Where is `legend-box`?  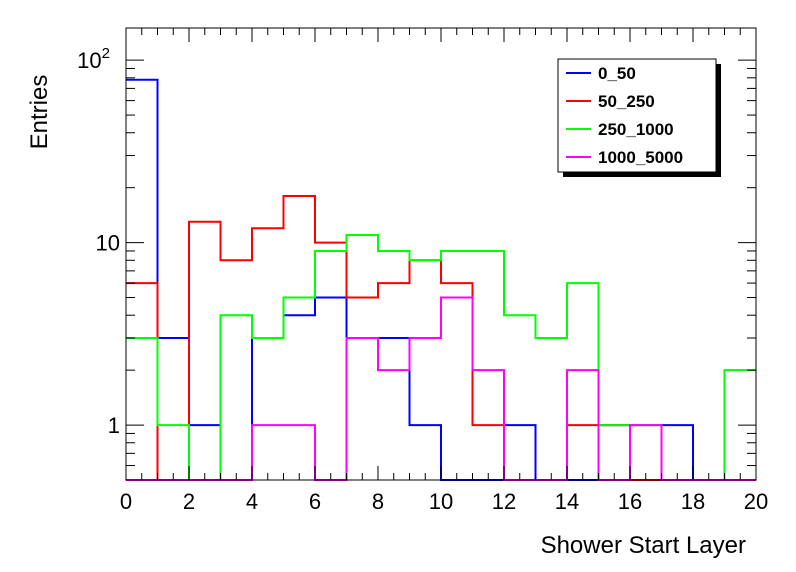 legend-box is located at coordinates (637, 115).